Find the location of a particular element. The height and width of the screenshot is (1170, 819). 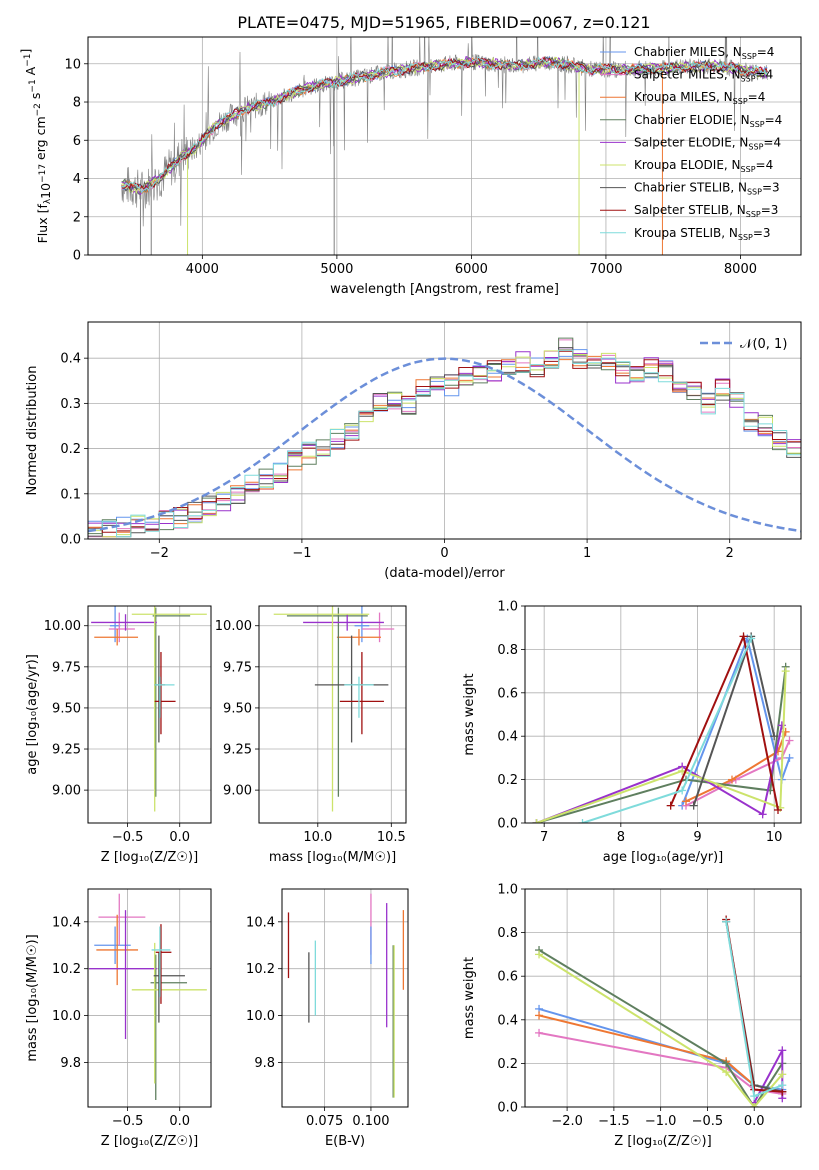

weight-point-chabrier-elodie is located at coordinates (726, 1063).